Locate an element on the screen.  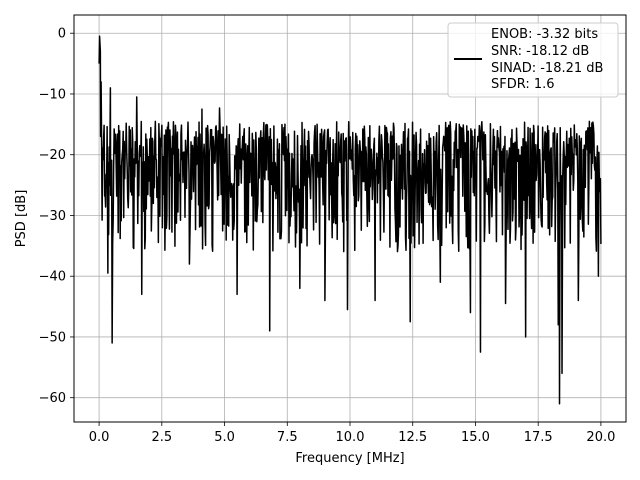
x-axis-label: Frequency [MHz] is located at coordinates (349, 458).